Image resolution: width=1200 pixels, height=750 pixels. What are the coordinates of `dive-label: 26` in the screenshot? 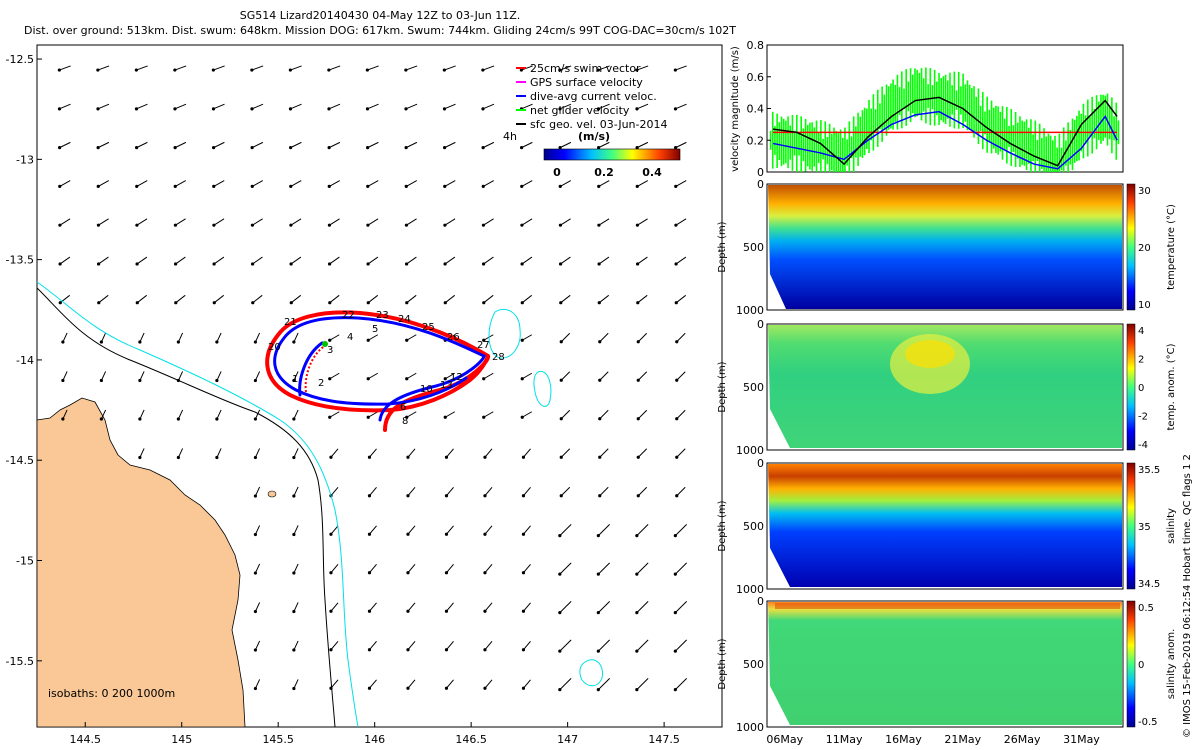 It's located at (453, 337).